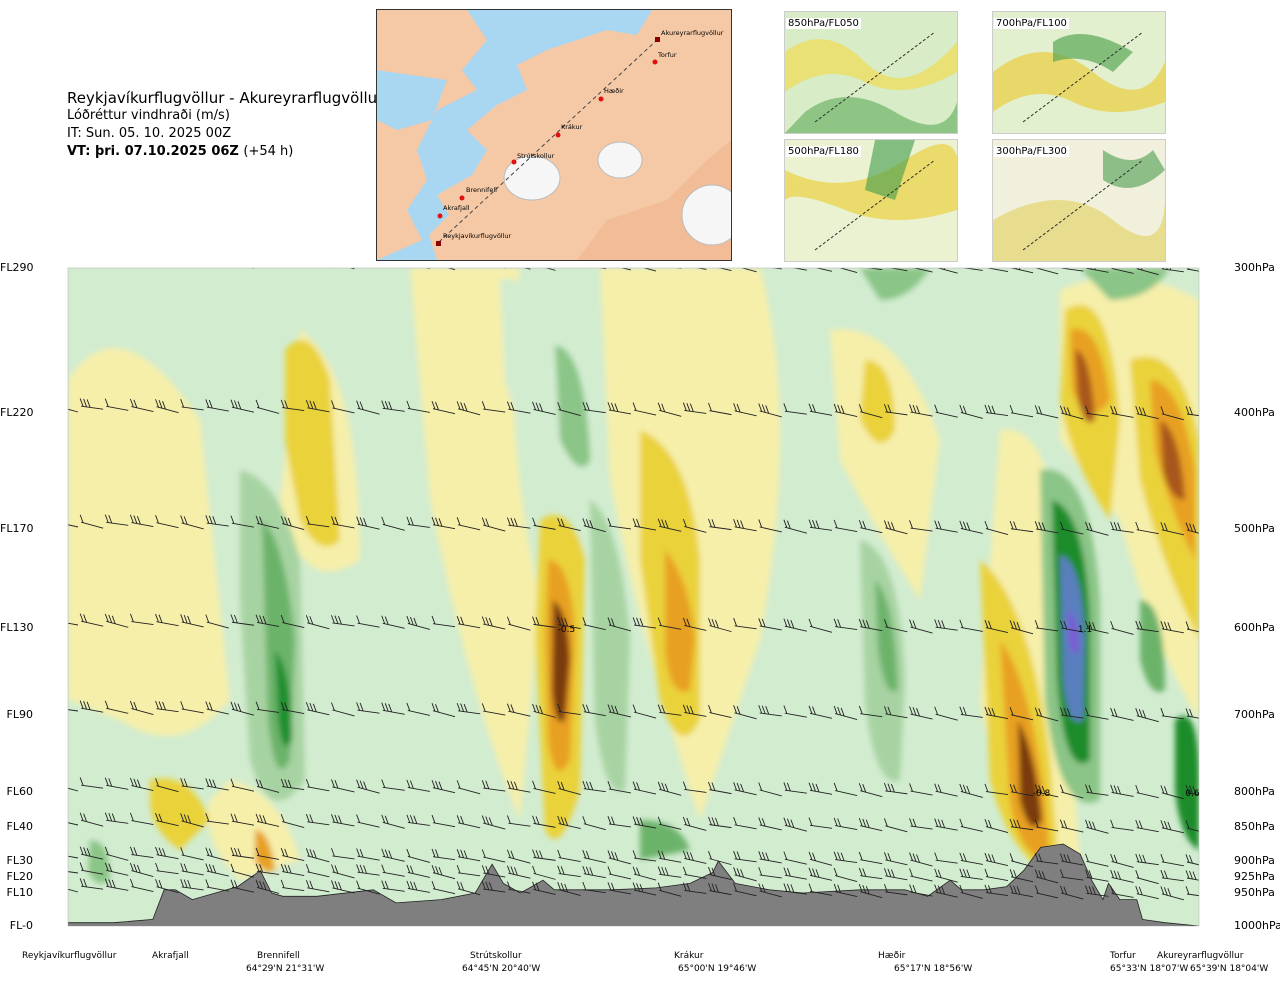 This screenshot has height=981, width=1280. I want to click on mini-map-850-label: 850hPa/FL050, so click(823, 23).